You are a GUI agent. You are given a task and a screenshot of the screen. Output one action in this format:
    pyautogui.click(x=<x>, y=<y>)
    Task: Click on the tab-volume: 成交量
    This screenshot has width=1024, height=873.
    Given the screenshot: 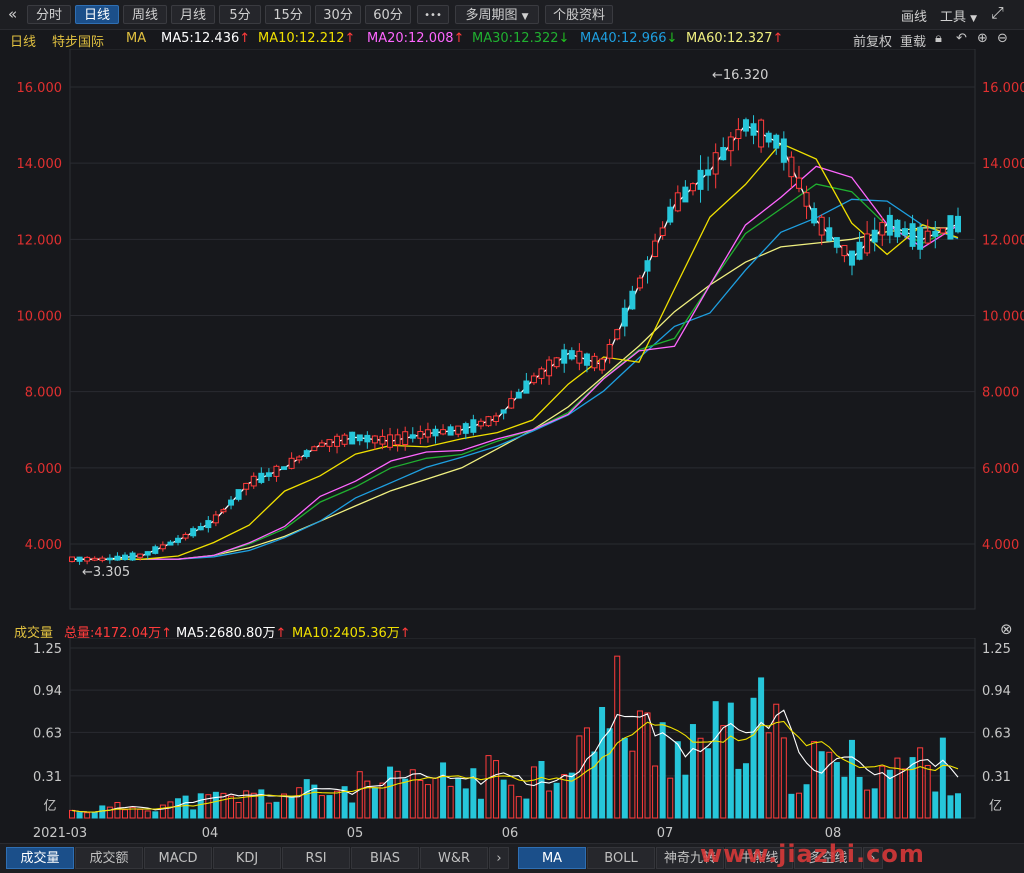 What is the action you would take?
    pyautogui.click(x=40, y=858)
    